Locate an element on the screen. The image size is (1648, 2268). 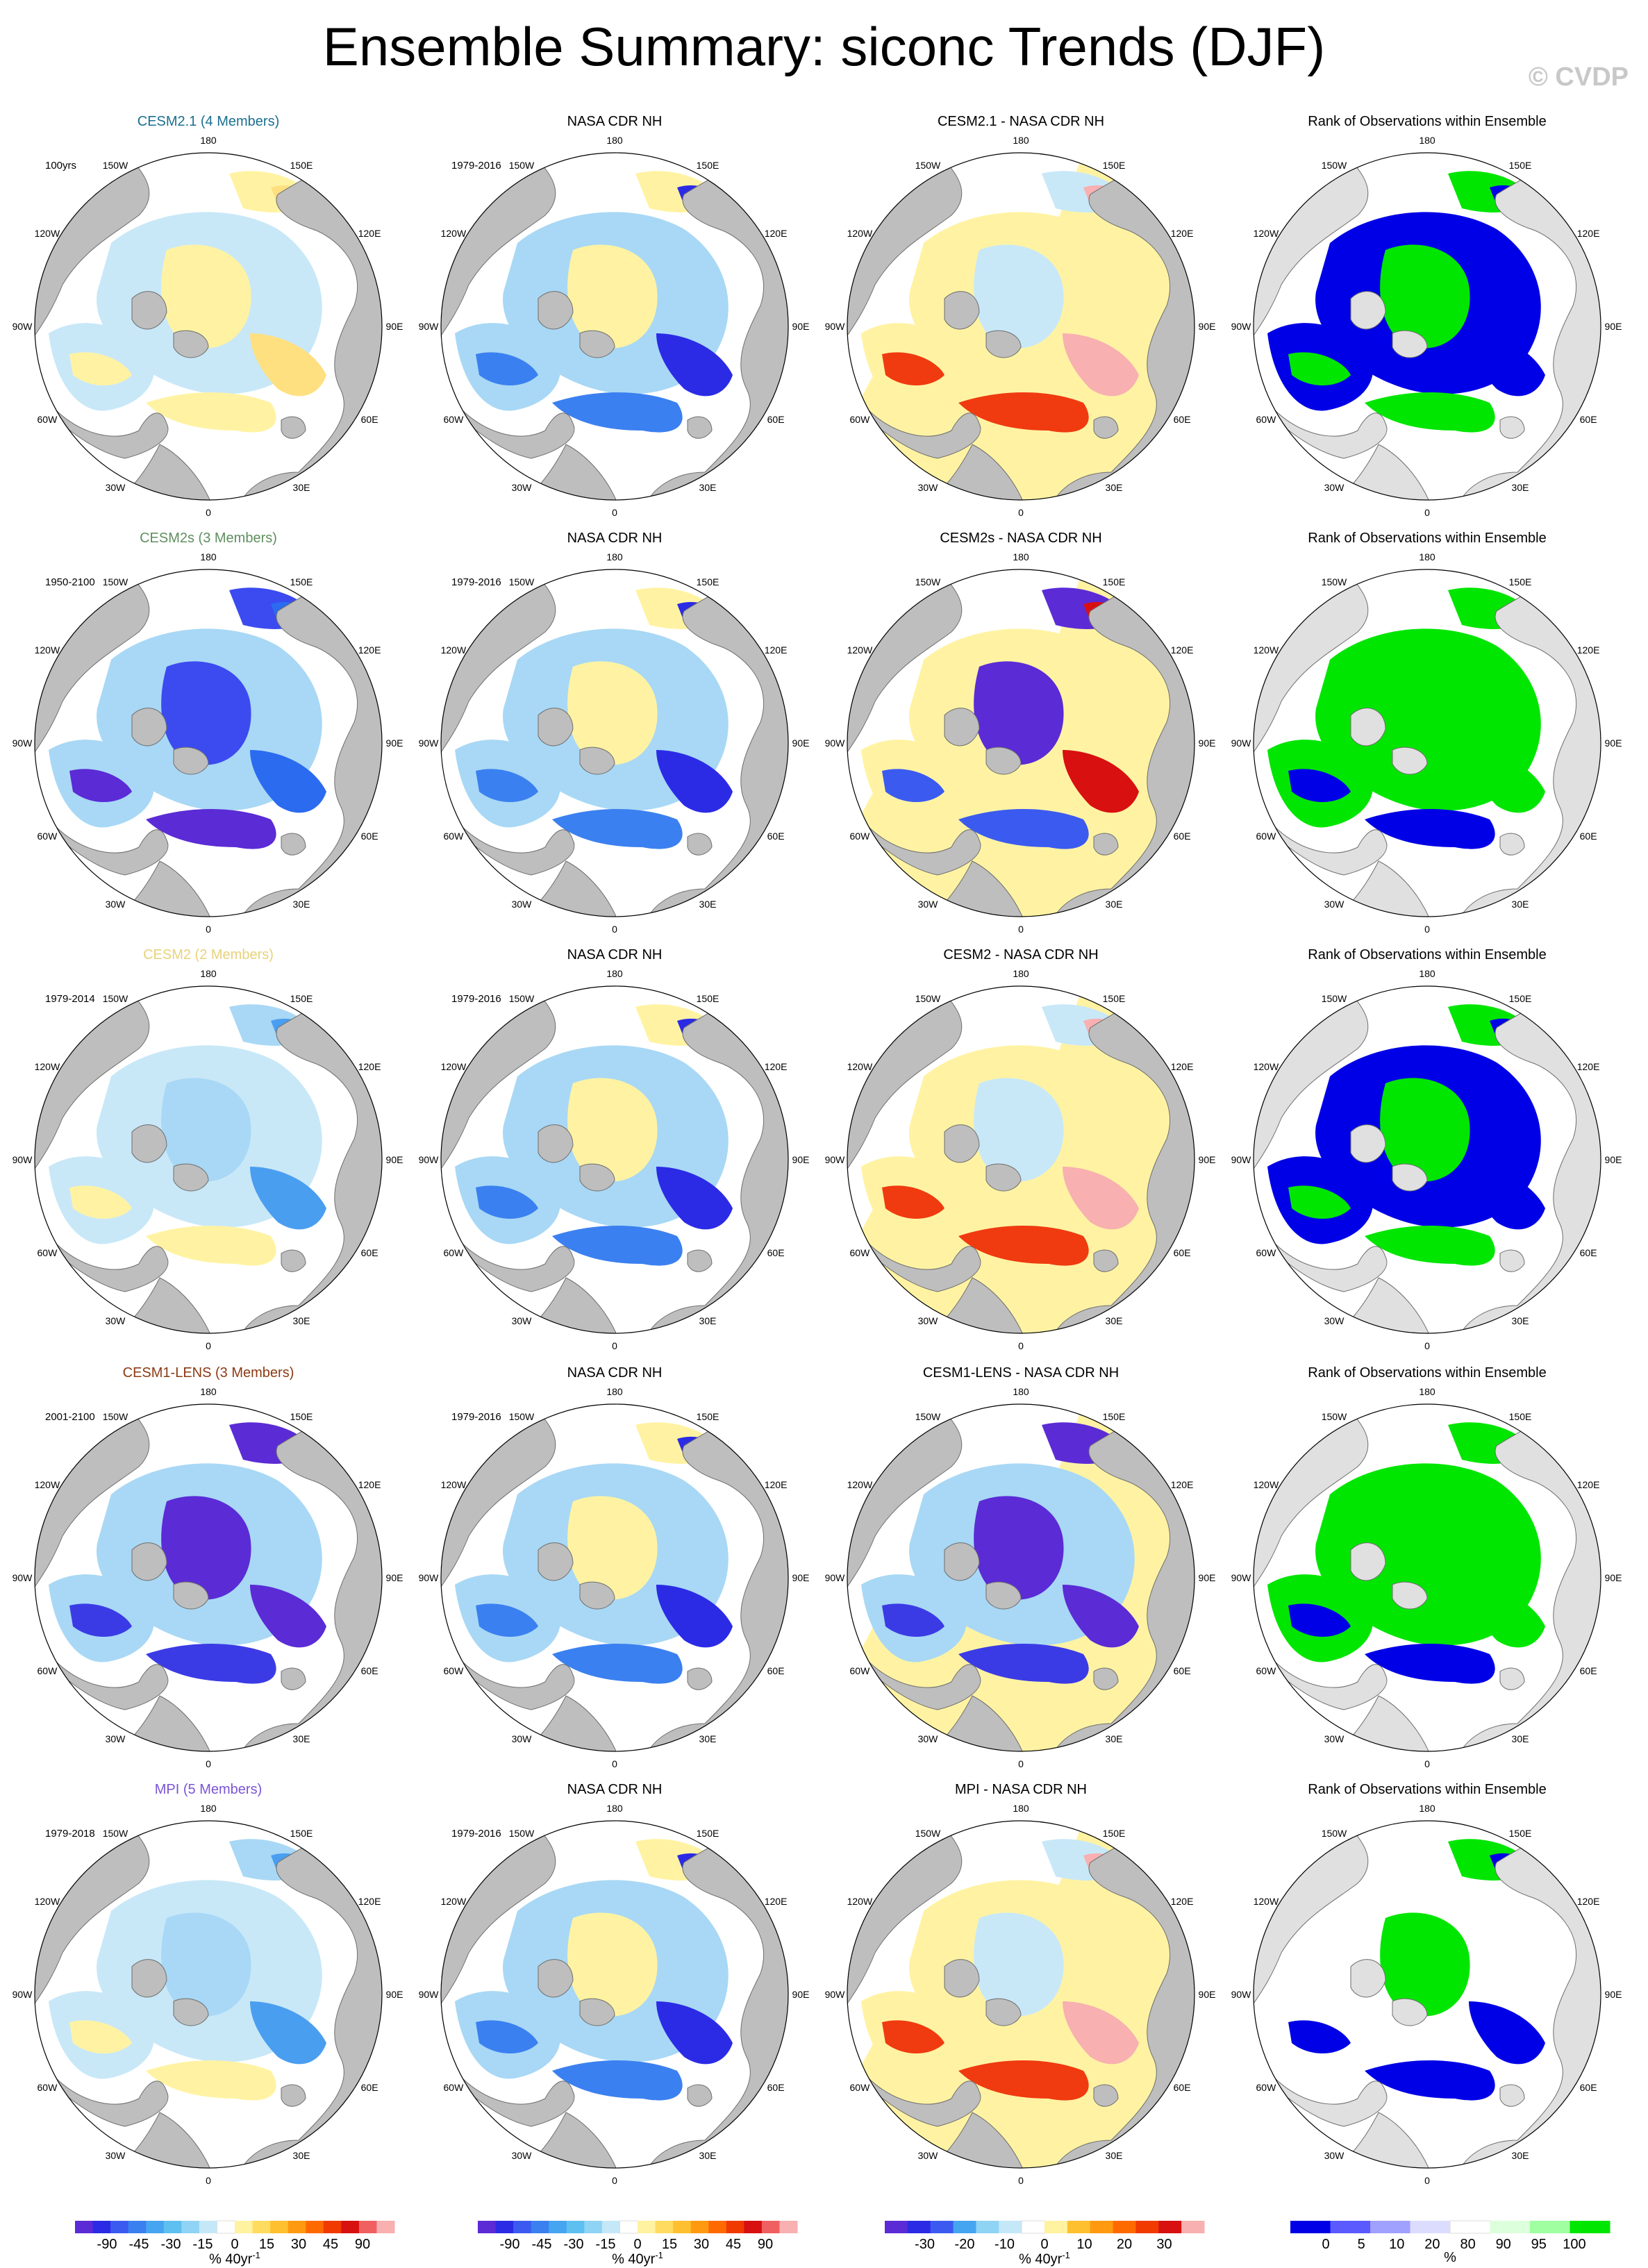
colorbar-tick: -30 is located at coordinates (171, 2244).